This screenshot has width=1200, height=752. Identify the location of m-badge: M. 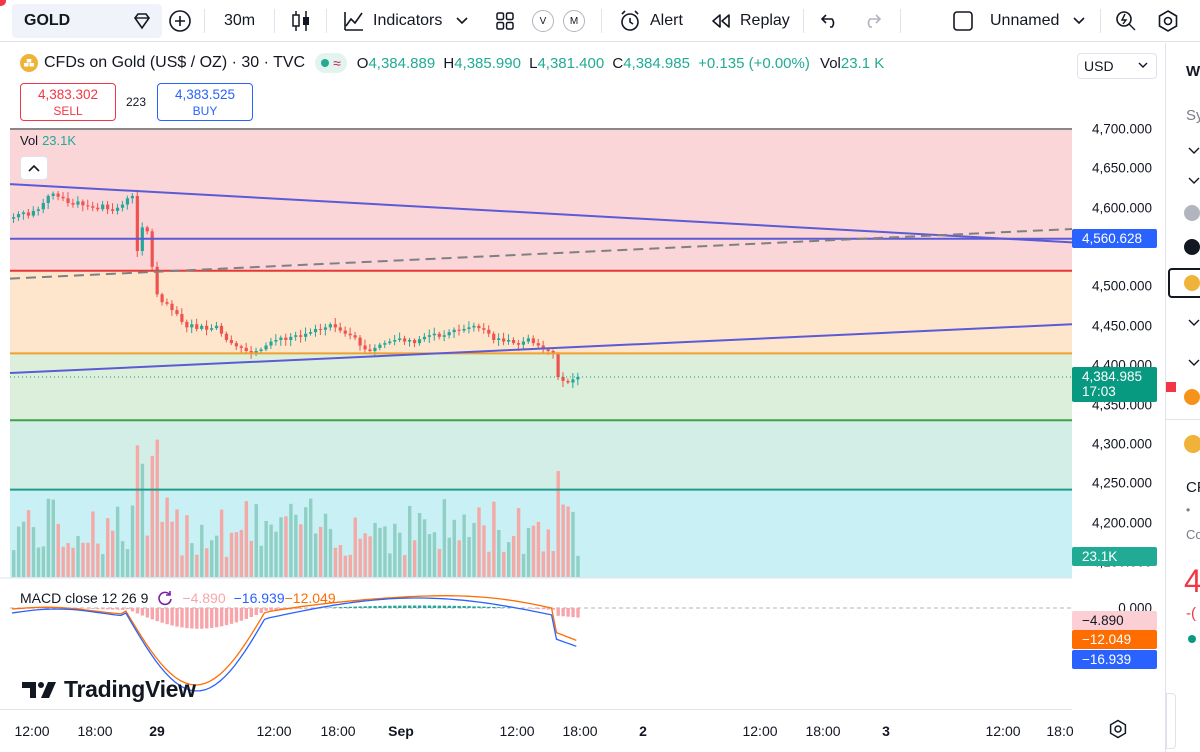
(574, 21).